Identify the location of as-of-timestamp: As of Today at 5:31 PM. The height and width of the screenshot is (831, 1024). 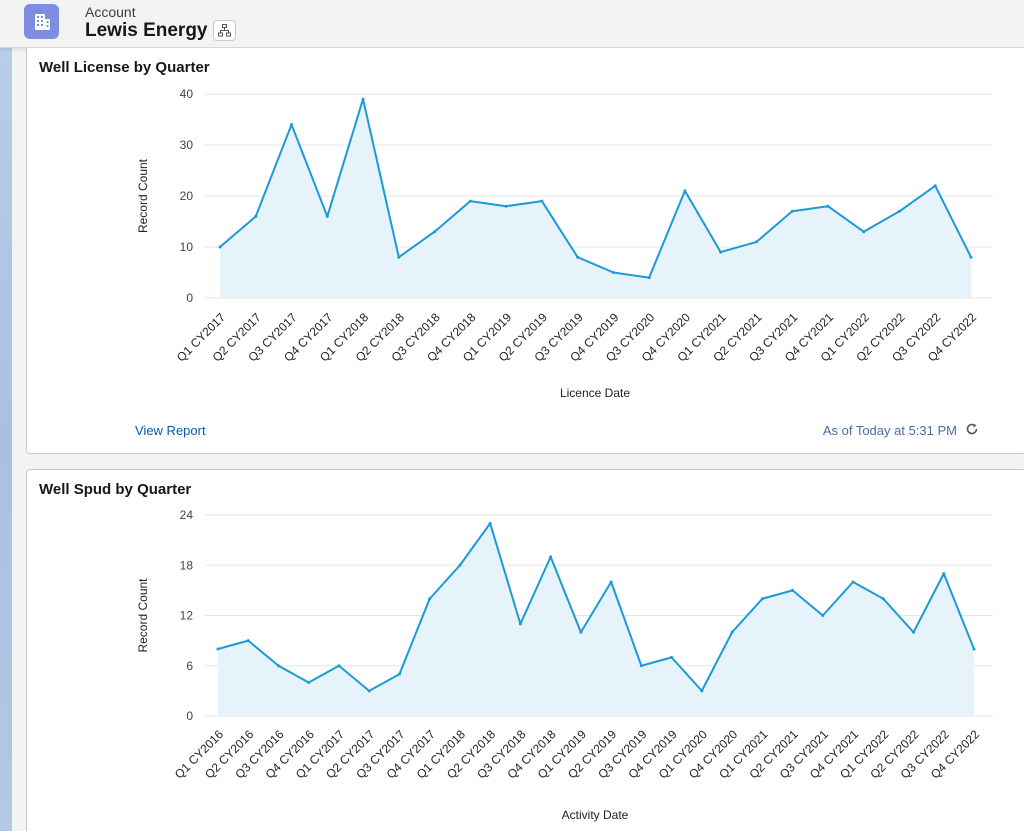
(889, 430).